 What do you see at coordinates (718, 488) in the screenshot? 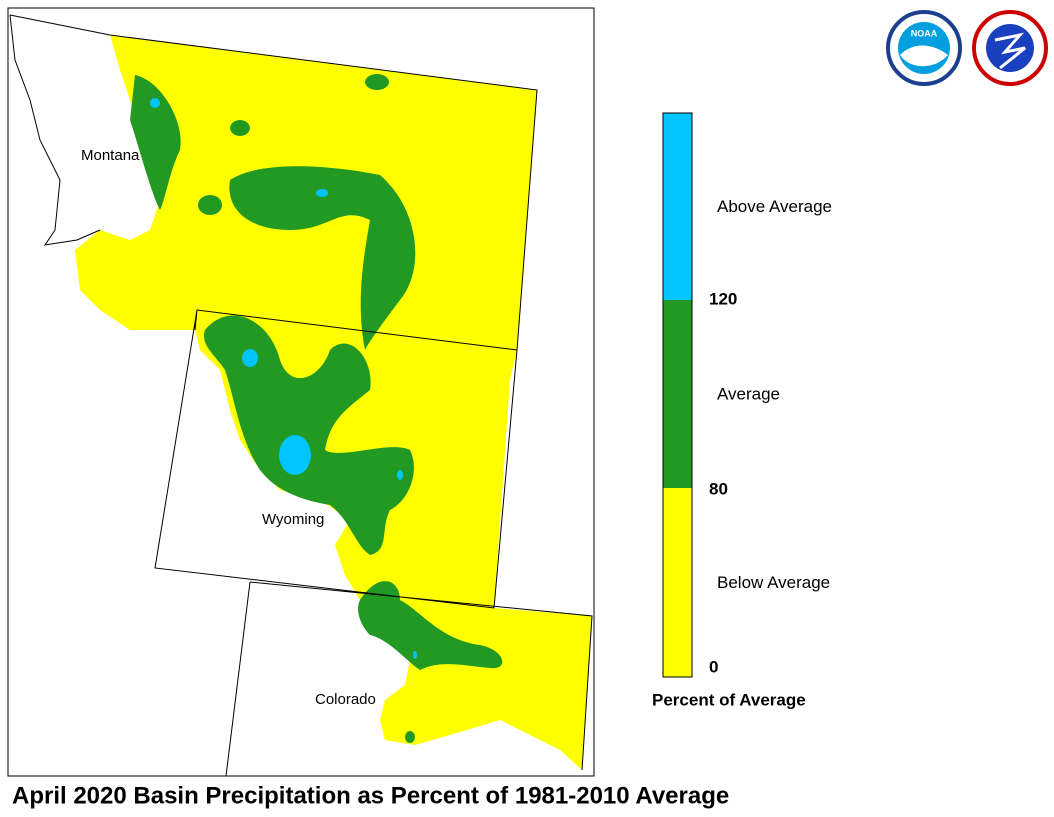
I see `legend-tick-label: 80` at bounding box center [718, 488].